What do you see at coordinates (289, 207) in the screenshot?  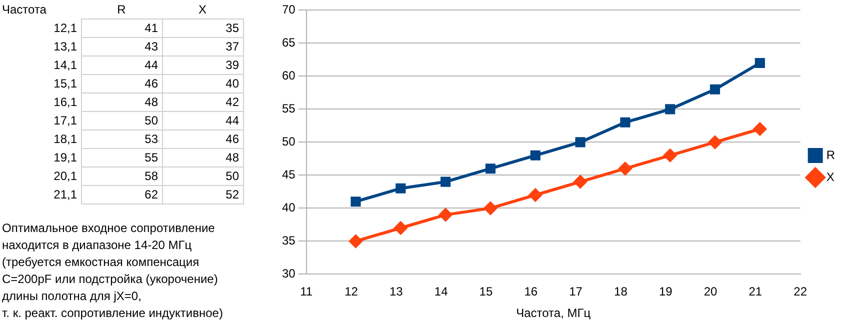 I see `y-tick-label: 40` at bounding box center [289, 207].